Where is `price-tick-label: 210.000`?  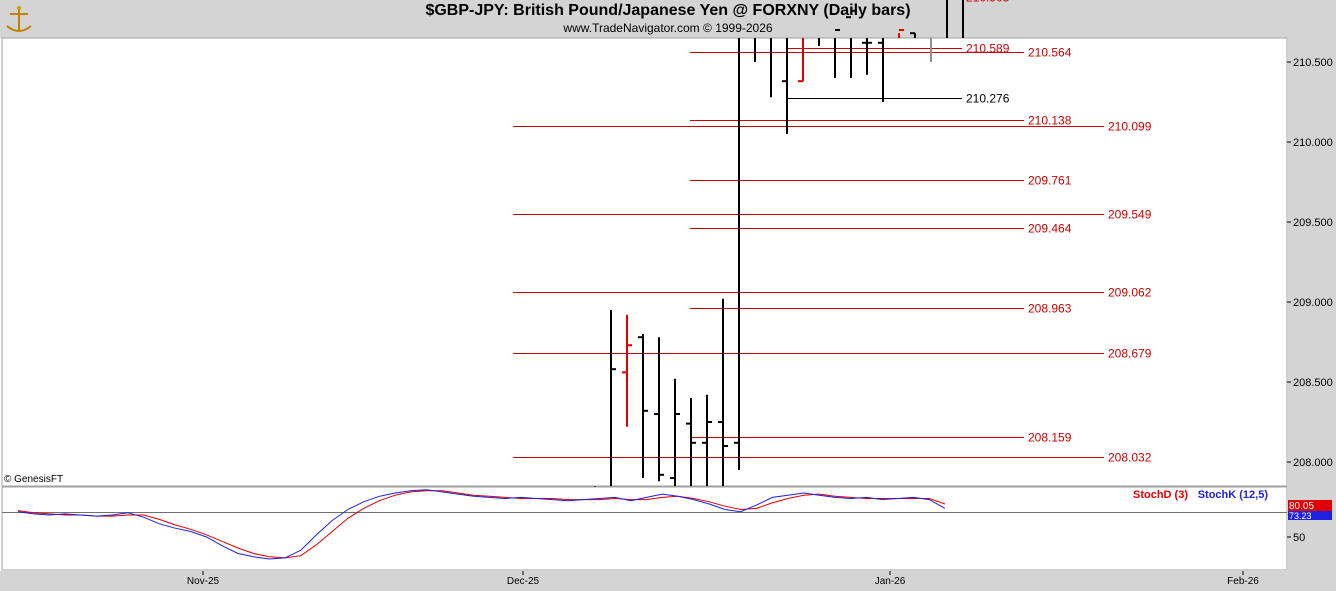
price-tick-label: 210.000 is located at coordinates (1313, 143).